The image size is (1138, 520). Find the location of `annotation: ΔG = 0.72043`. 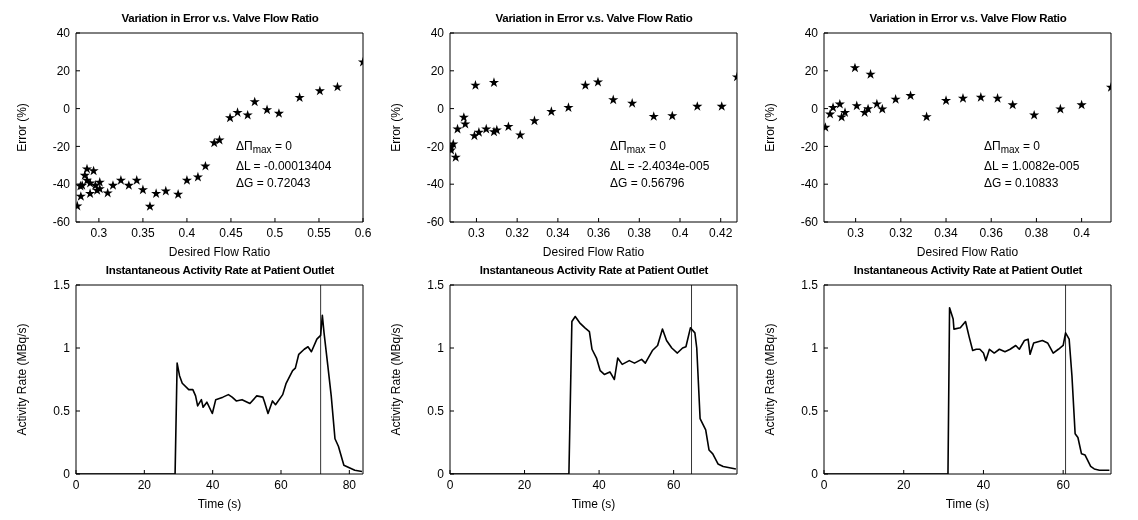

annotation: ΔG = 0.72043 is located at coordinates (274, 184).